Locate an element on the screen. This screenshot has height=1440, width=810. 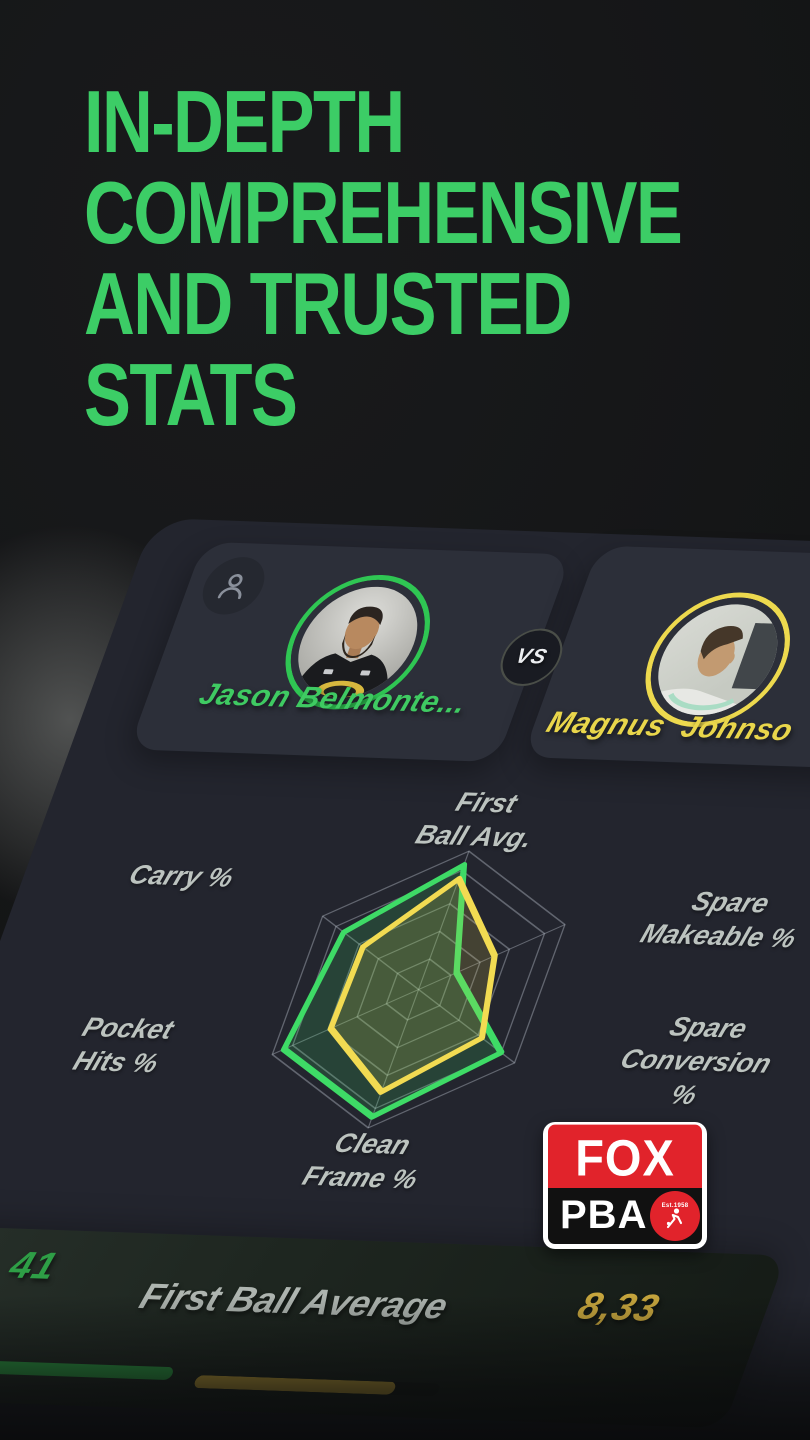
axis-label-carry: Carry % is located at coordinates (181, 876).